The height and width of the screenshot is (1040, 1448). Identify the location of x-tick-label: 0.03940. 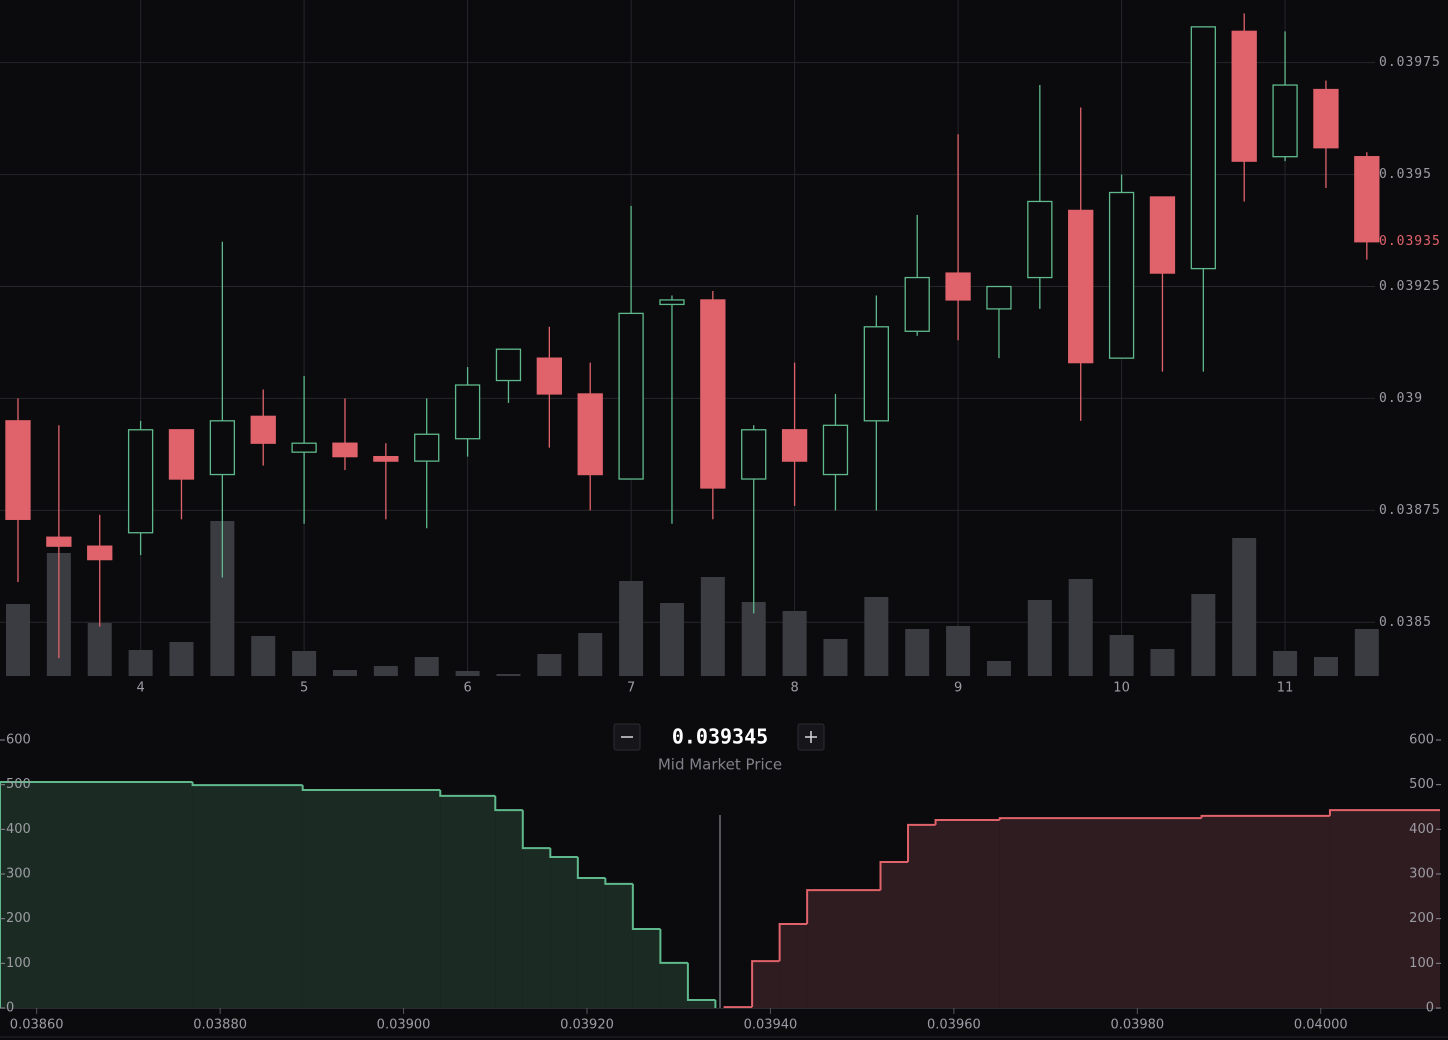
(771, 1025).